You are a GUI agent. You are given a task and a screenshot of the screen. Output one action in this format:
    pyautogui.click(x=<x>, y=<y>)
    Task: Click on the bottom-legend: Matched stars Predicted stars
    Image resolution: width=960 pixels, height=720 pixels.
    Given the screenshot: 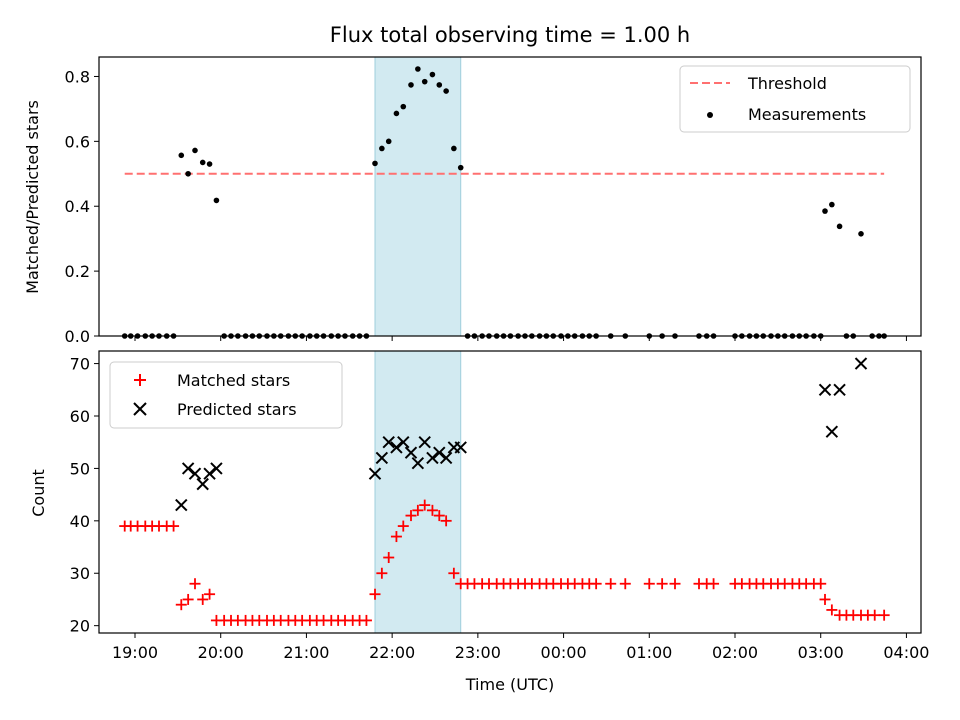 What is the action you would take?
    pyautogui.click(x=226, y=395)
    